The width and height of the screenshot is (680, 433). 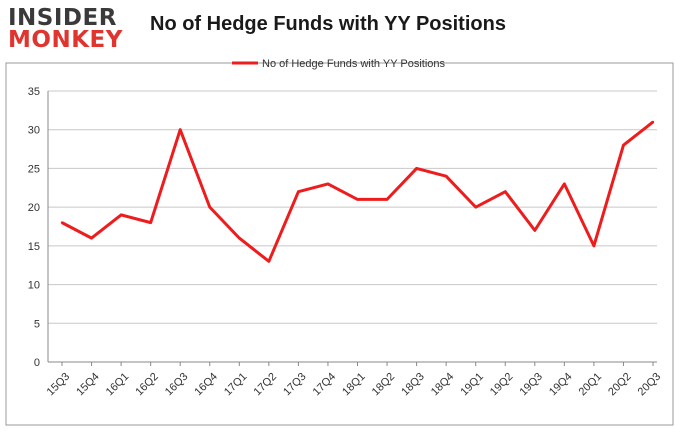 What do you see at coordinates (354, 64) in the screenshot?
I see `legend-label: No of Hedge Funds with YY Positions` at bounding box center [354, 64].